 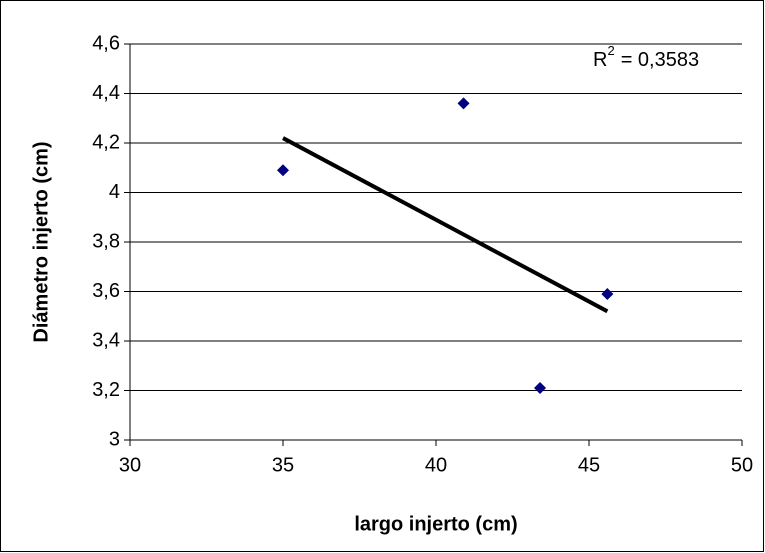 I want to click on annotation: R2 = 0,3583, so click(x=646, y=57).